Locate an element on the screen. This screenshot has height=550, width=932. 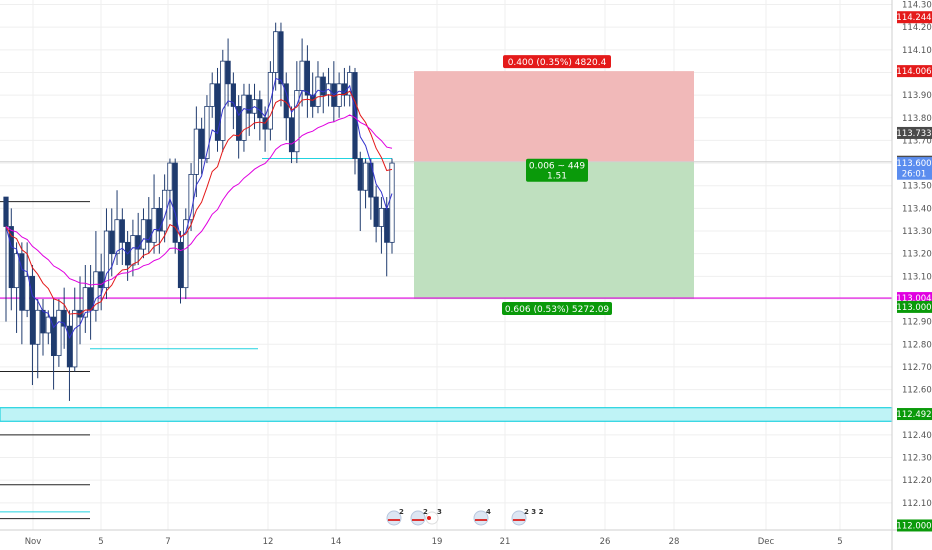
y-tick-label: 112.900 is located at coordinates (917, 323).